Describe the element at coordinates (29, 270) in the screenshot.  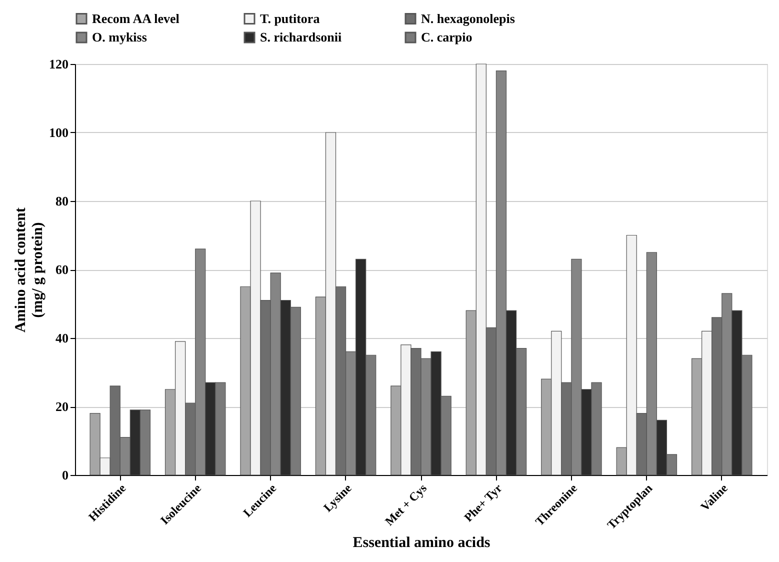
I see `y-axis-title: Amino acid content (mg/ g protein)` at that location.